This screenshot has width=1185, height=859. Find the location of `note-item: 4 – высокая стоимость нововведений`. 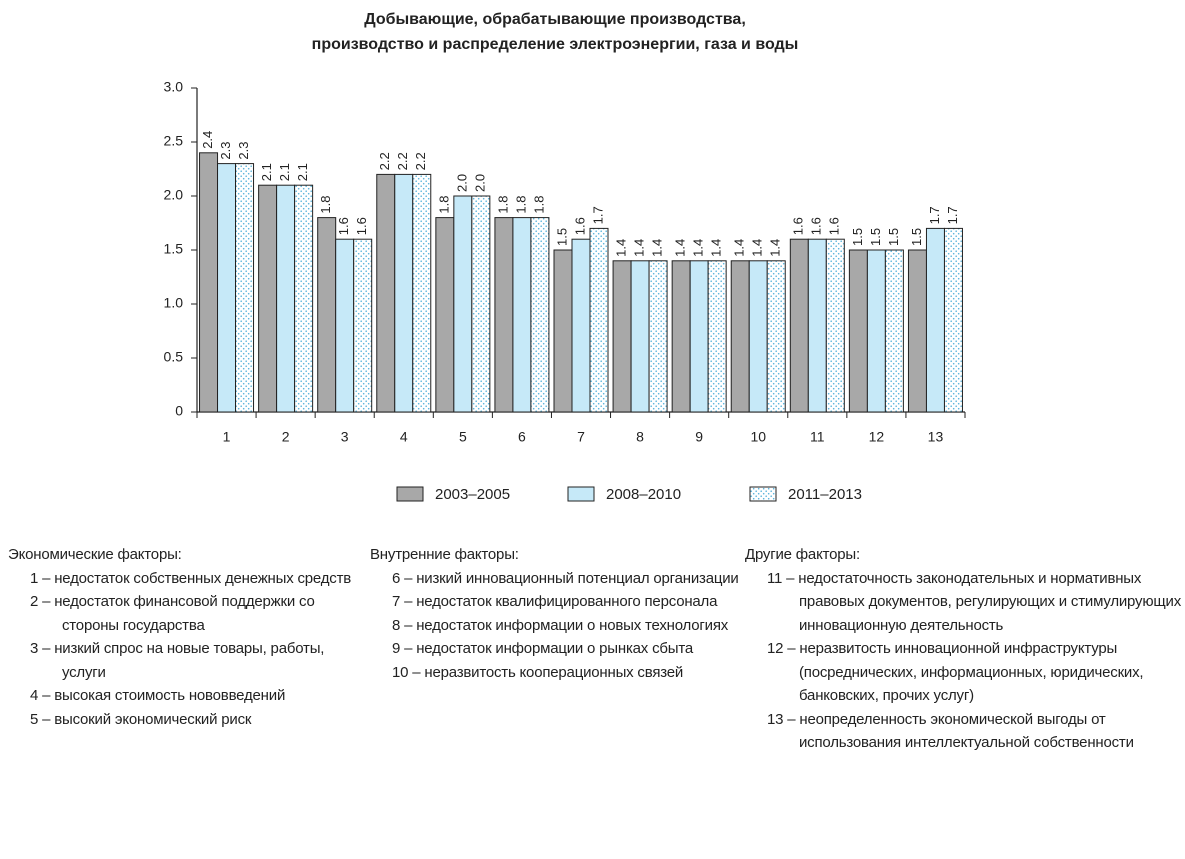

note-item: 4 – высокая стоимость нововведений is located at coordinates (158, 695).